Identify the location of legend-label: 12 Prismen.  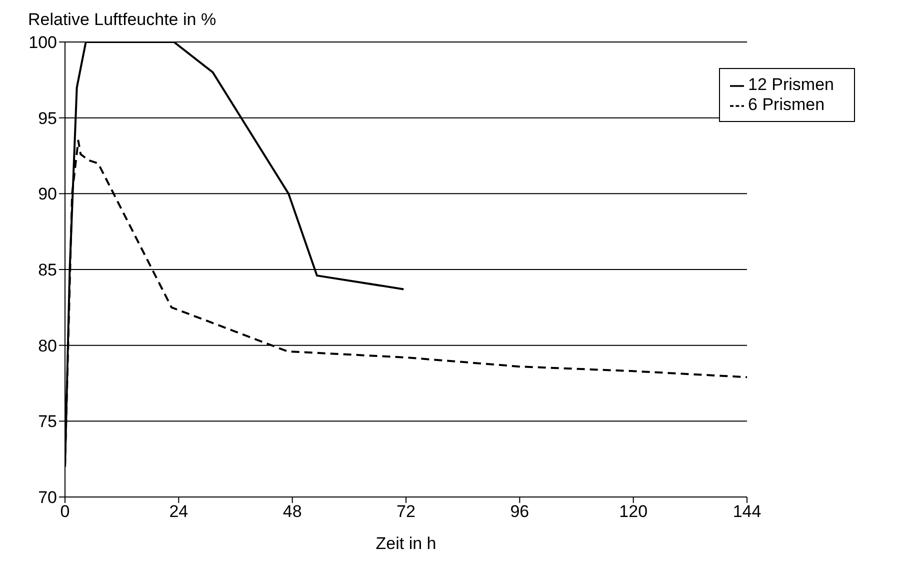
(791, 84).